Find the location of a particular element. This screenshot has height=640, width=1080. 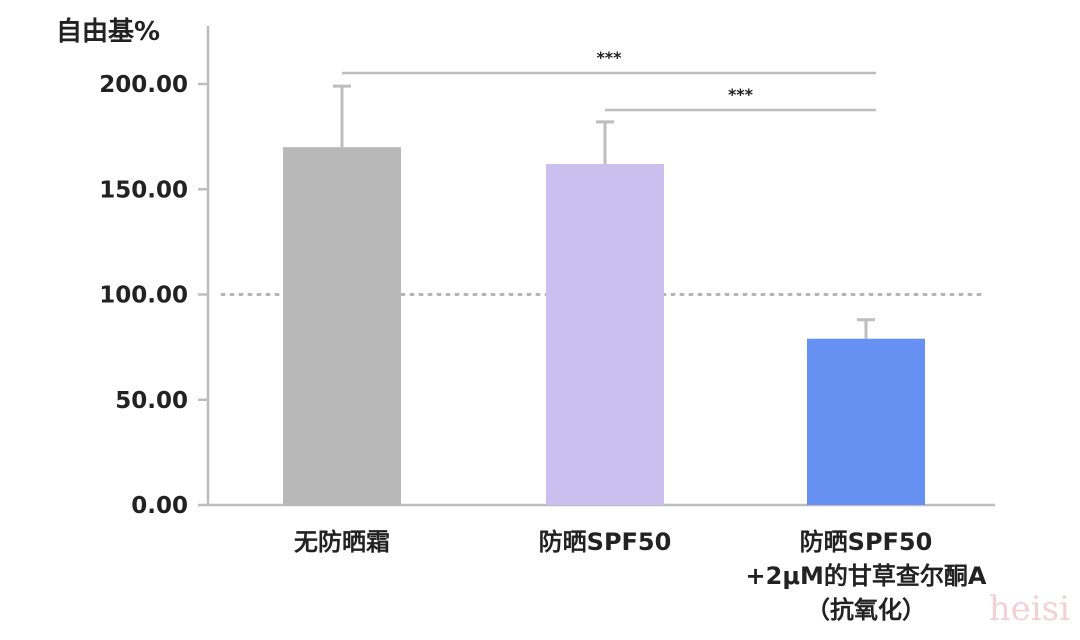

y-tick-label: 0.00 is located at coordinates (159, 506).